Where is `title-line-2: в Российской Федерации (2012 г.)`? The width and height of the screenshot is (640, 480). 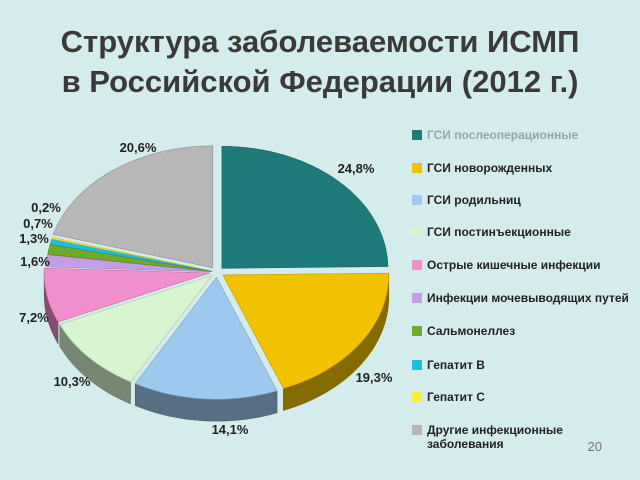
title-line-2: в Российской Федерации (2012 г.) is located at coordinates (320, 81).